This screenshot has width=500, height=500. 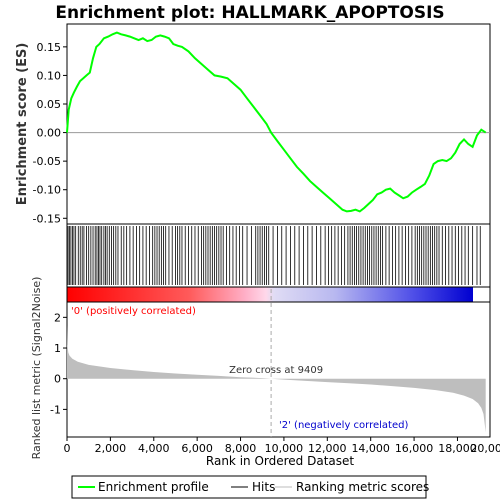 What do you see at coordinates (67, 448) in the screenshot?
I see `x-tick-label: 0` at bounding box center [67, 448].